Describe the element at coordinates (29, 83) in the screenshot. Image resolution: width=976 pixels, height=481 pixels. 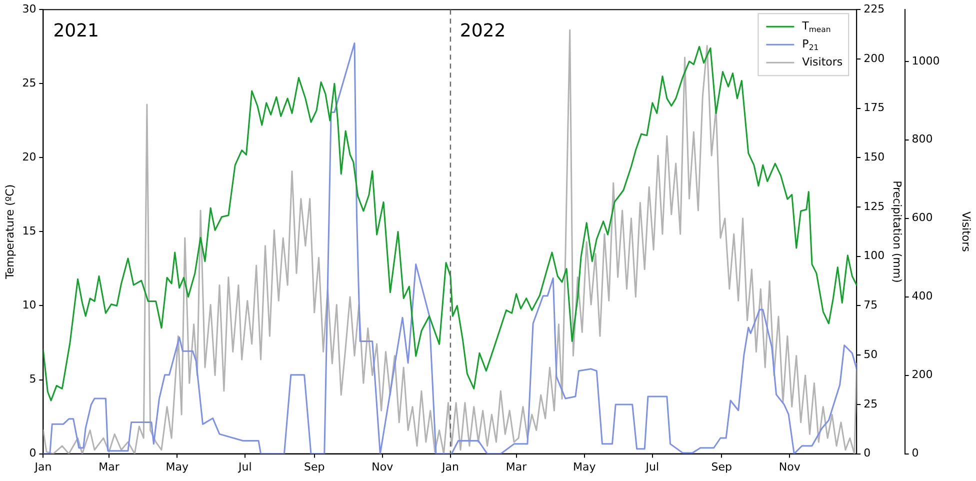
I see `y-tick-label: 25` at that location.